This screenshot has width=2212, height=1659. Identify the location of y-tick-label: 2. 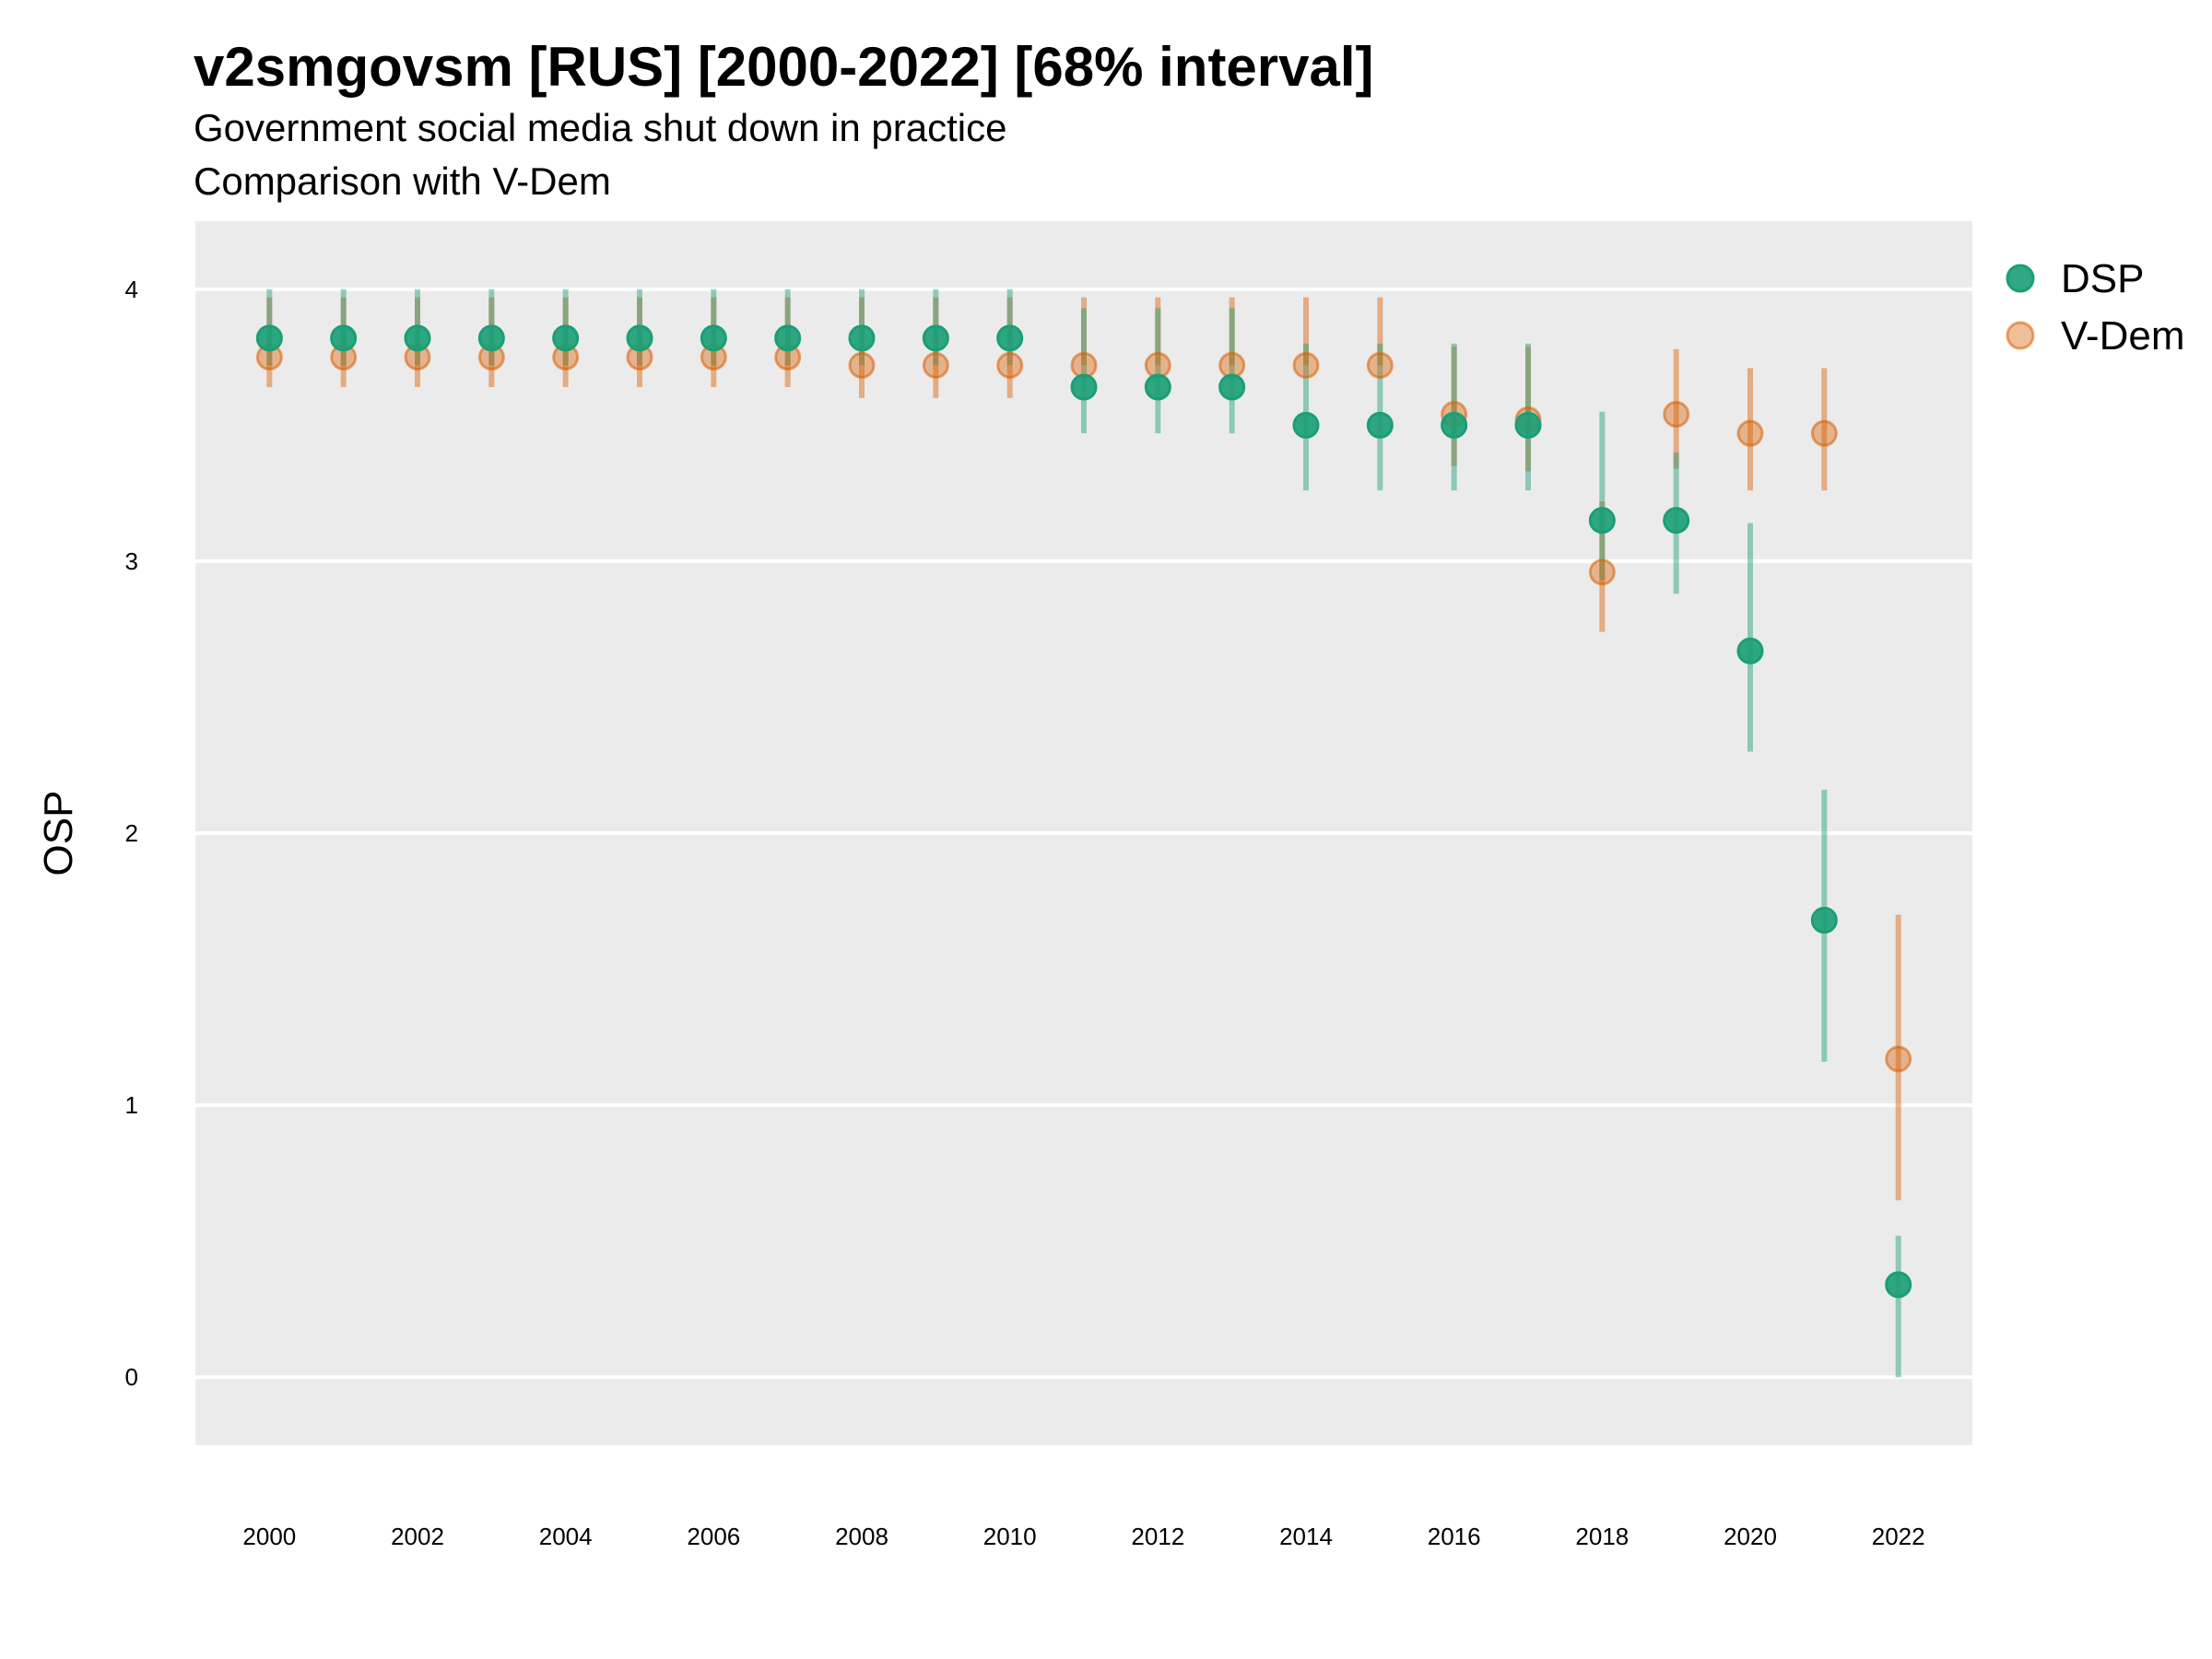
(131, 833).